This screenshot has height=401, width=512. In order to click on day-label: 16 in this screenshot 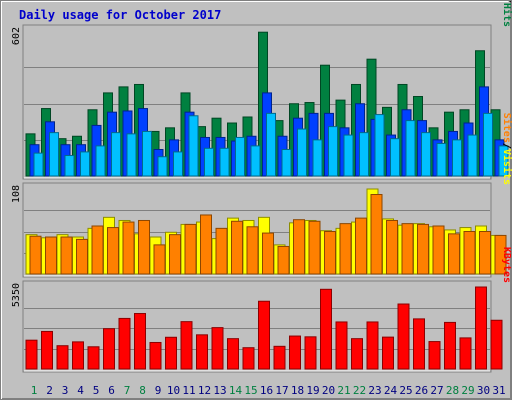, I will do `click(266, 390)`.